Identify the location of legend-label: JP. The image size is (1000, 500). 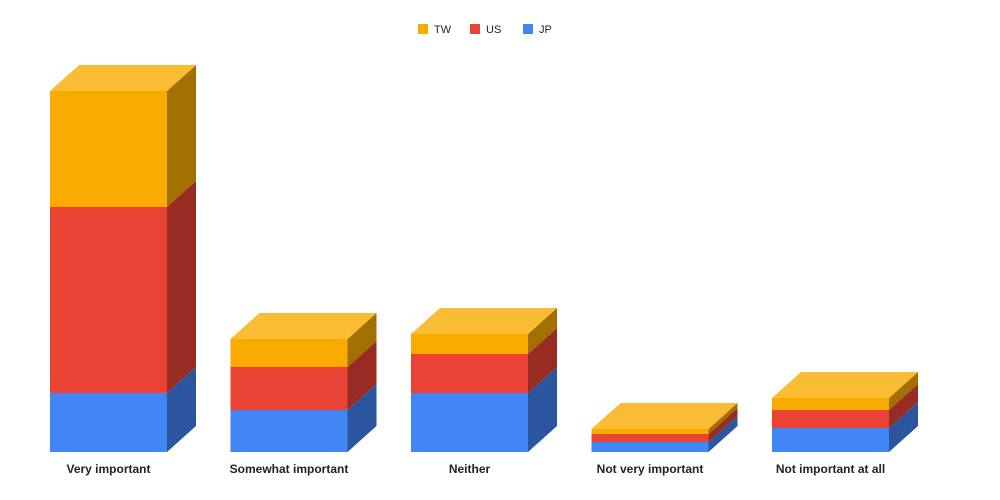
(545, 30).